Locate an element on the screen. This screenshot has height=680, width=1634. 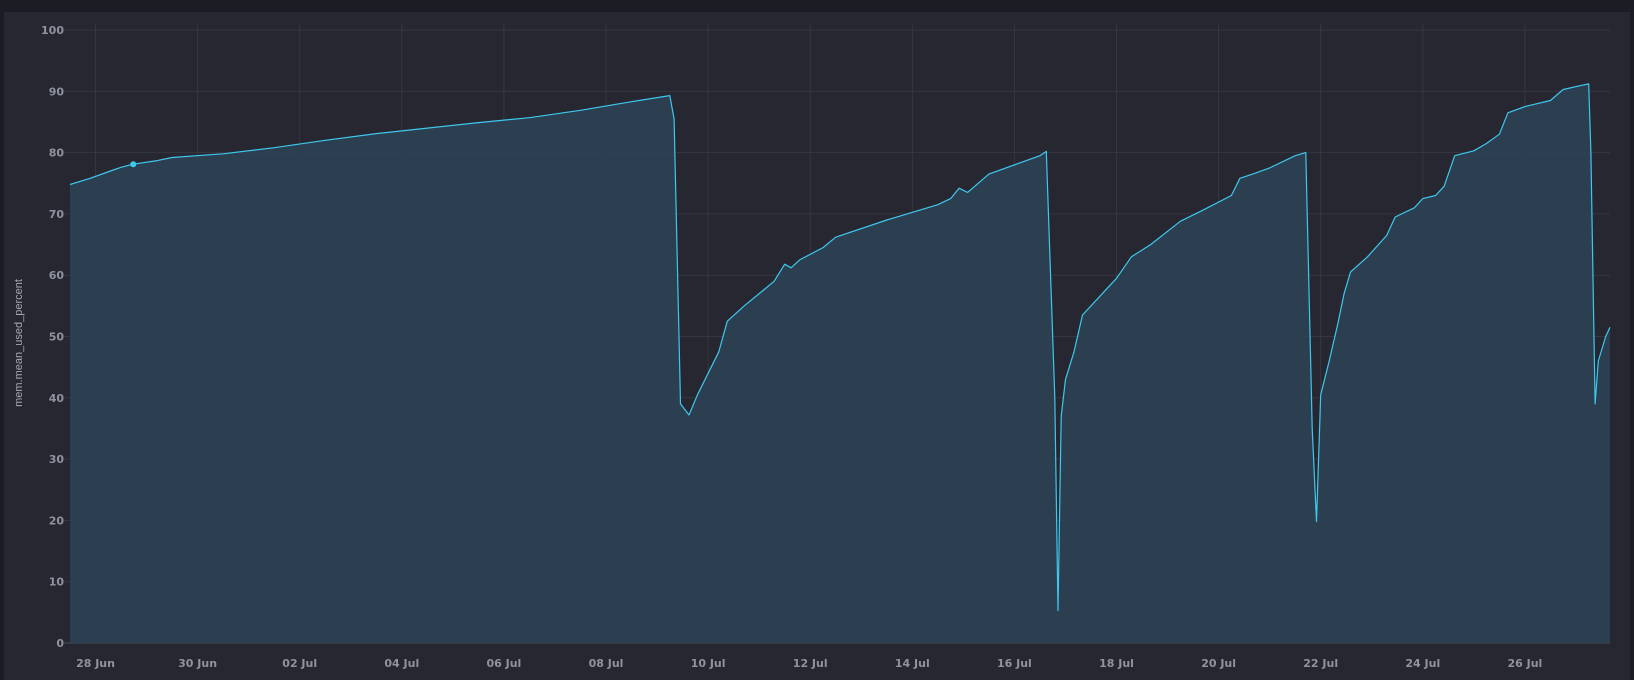
x-tick-label: 06 Jul is located at coordinates (504, 663).